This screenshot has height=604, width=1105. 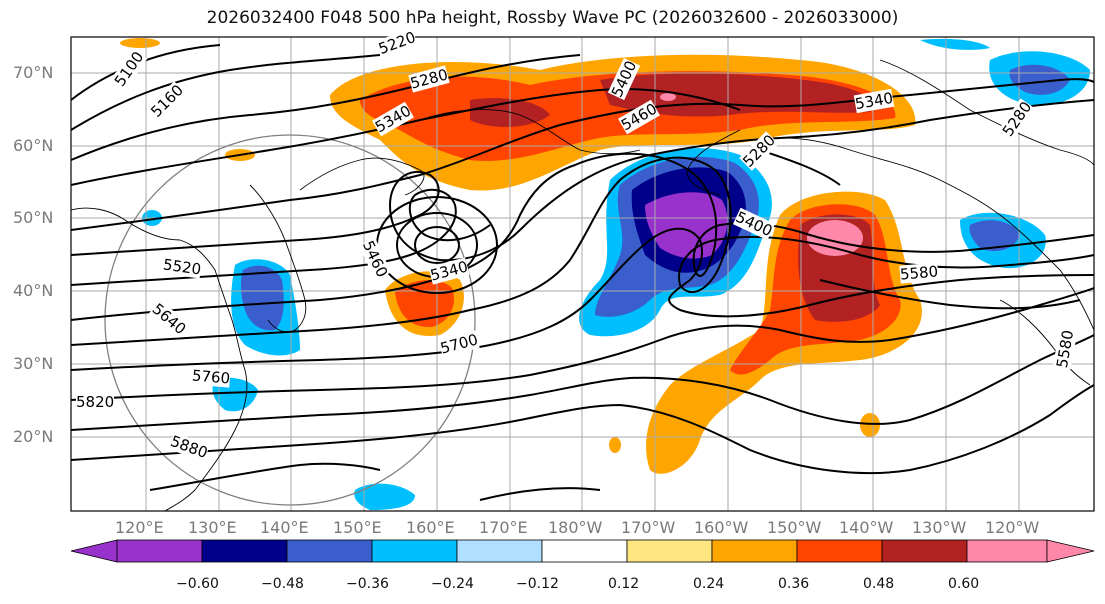 What do you see at coordinates (430, 527) in the screenshot?
I see `lon-label: 160°E` at bounding box center [430, 527].